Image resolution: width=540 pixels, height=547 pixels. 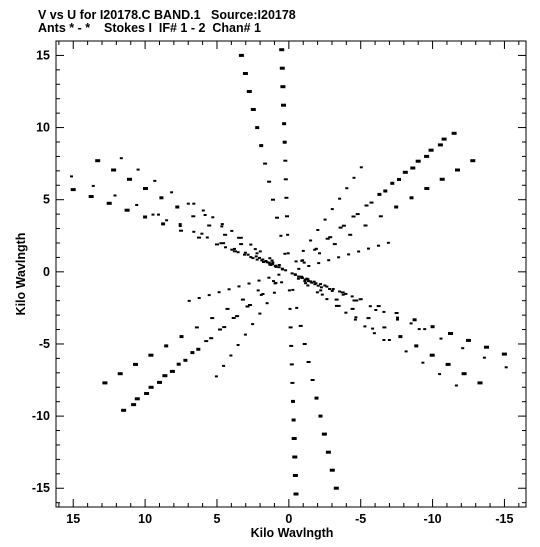 I want to click on y-tick-label: -15, so click(x=41, y=488).